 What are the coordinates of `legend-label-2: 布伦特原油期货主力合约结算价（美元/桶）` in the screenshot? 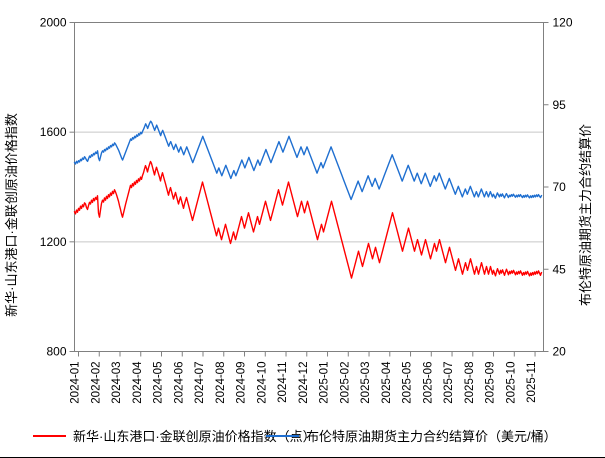 It's located at (431, 436).